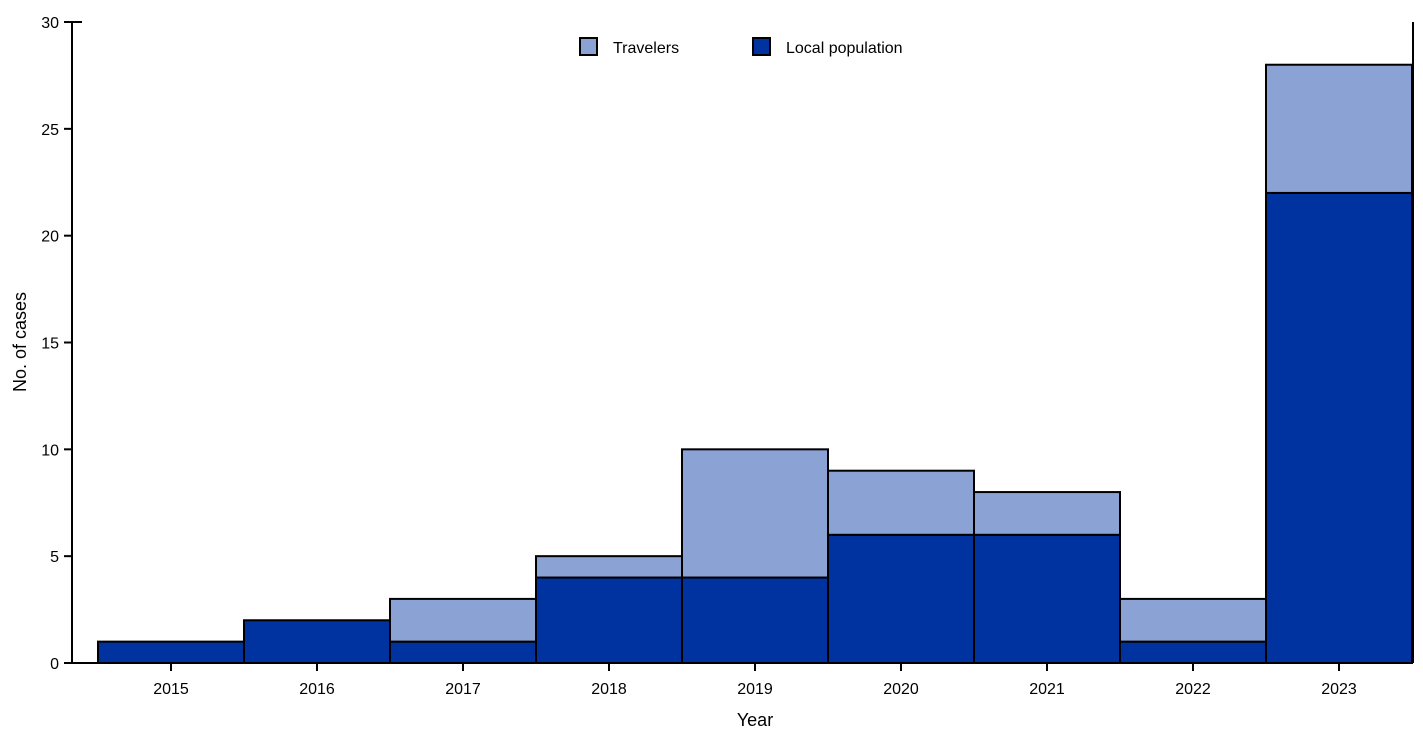 This screenshot has width=1423, height=729. Describe the element at coordinates (609, 567) in the screenshot. I see `bar-travelers-2018` at that location.